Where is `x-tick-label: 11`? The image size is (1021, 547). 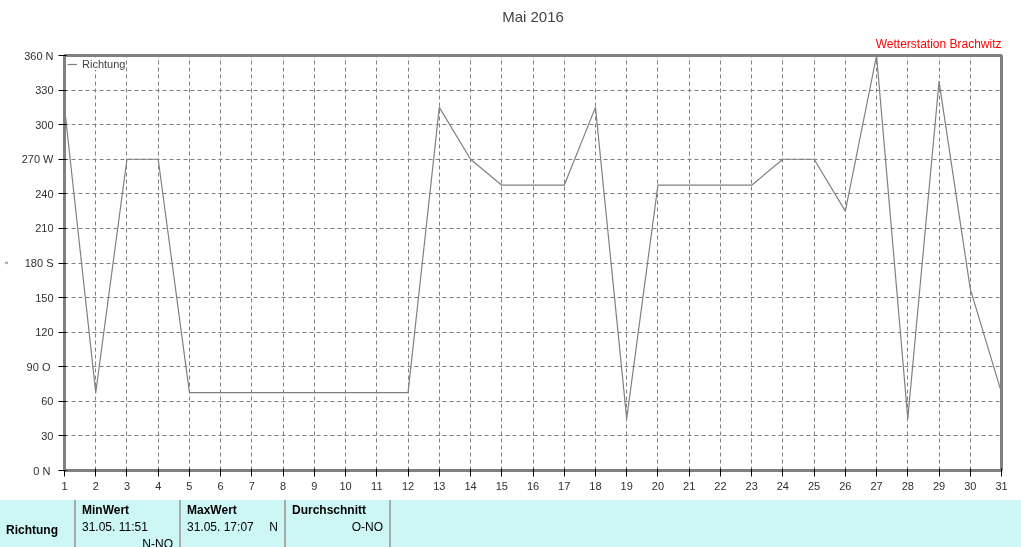 x-tick-label: 11 is located at coordinates (377, 485).